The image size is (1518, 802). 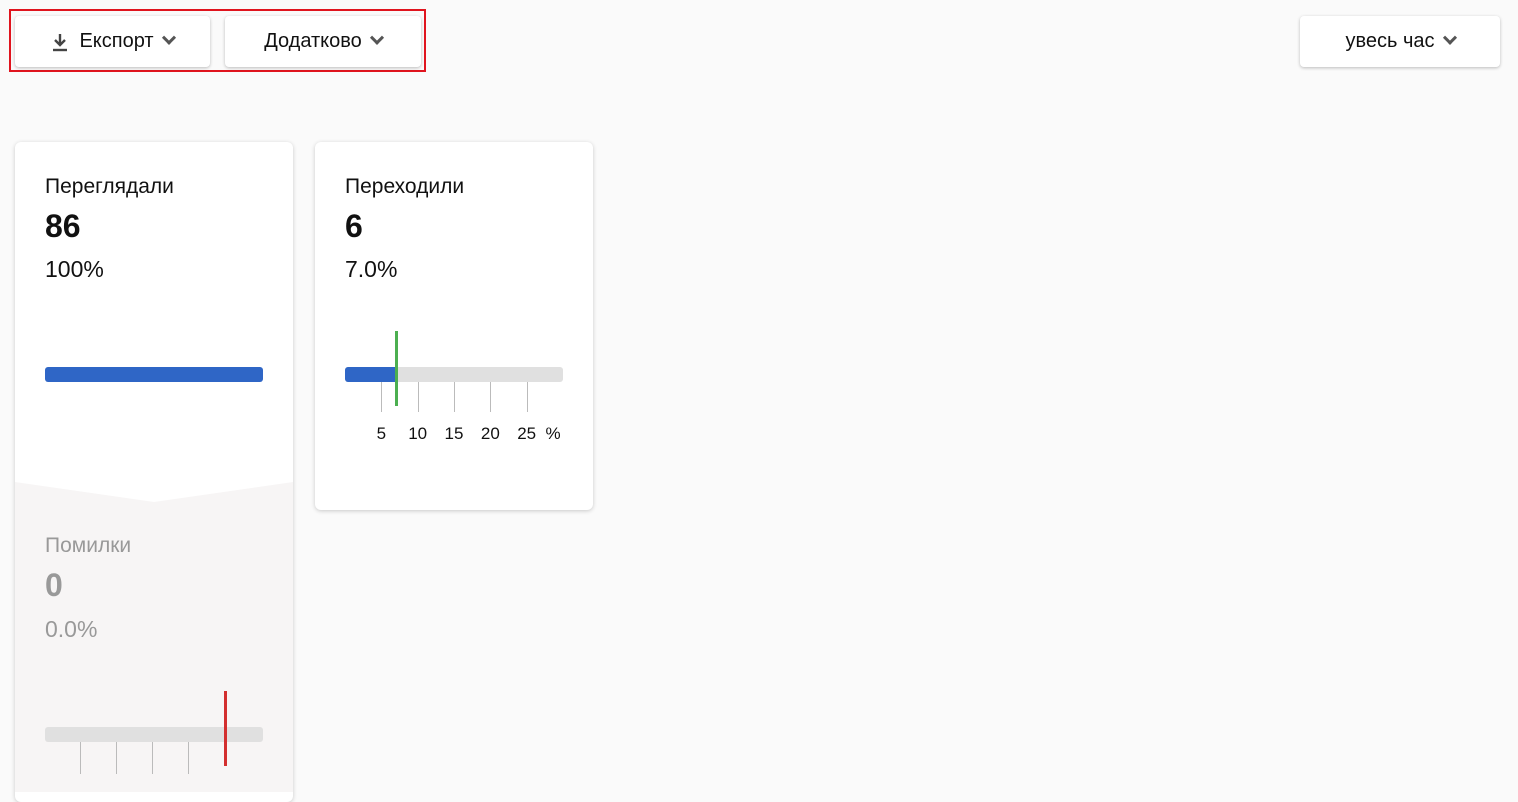 What do you see at coordinates (371, 269) in the screenshot?
I see `card-percent: 7.0%` at bounding box center [371, 269].